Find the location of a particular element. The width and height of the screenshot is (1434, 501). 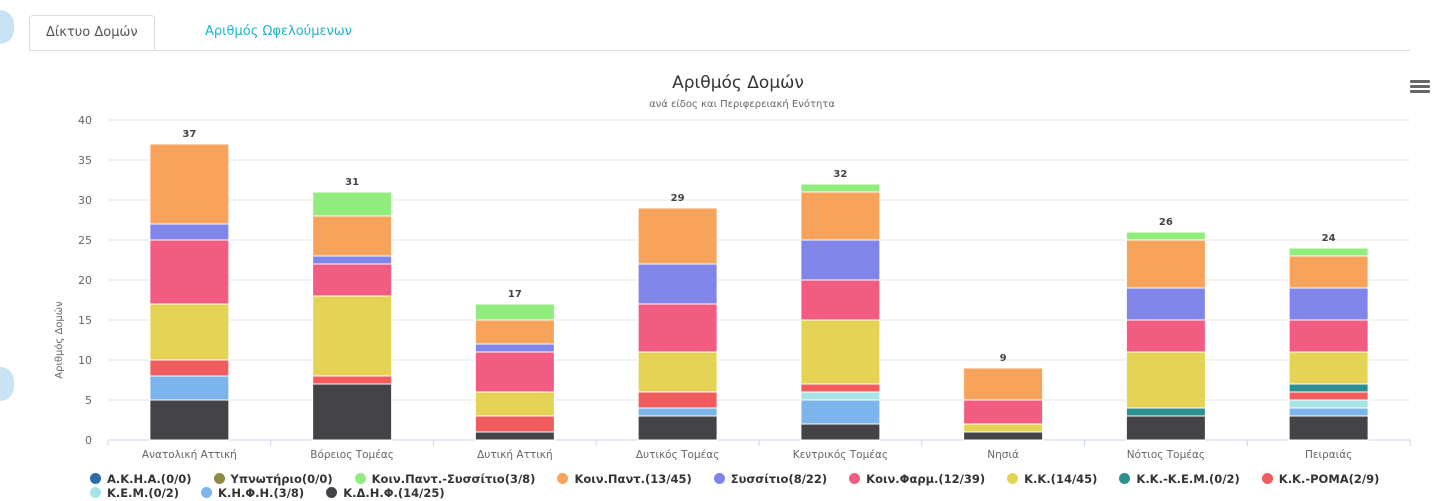

legend-item: Συσσίτιο(8/22) is located at coordinates (770, 479).